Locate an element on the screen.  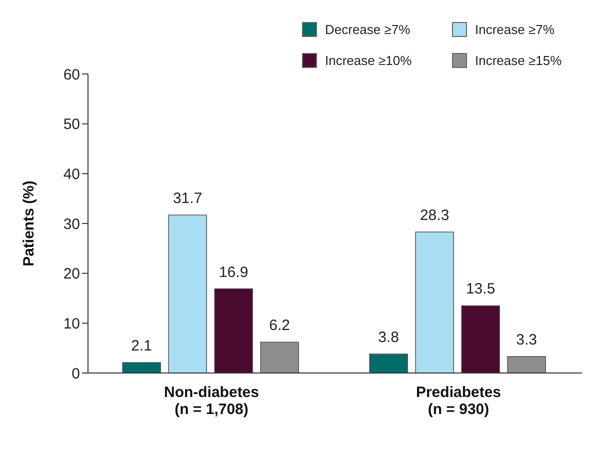
legend-label: Increase ≥7% is located at coordinates (514, 29).